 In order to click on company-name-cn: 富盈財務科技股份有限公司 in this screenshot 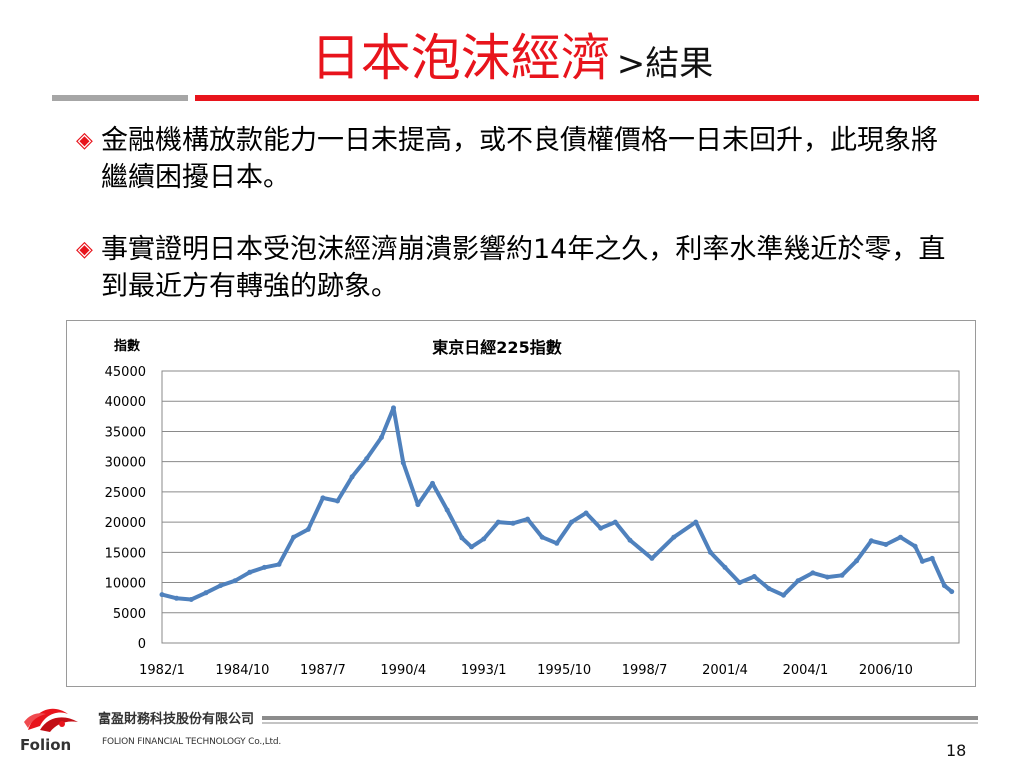, I will do `click(176, 719)`.